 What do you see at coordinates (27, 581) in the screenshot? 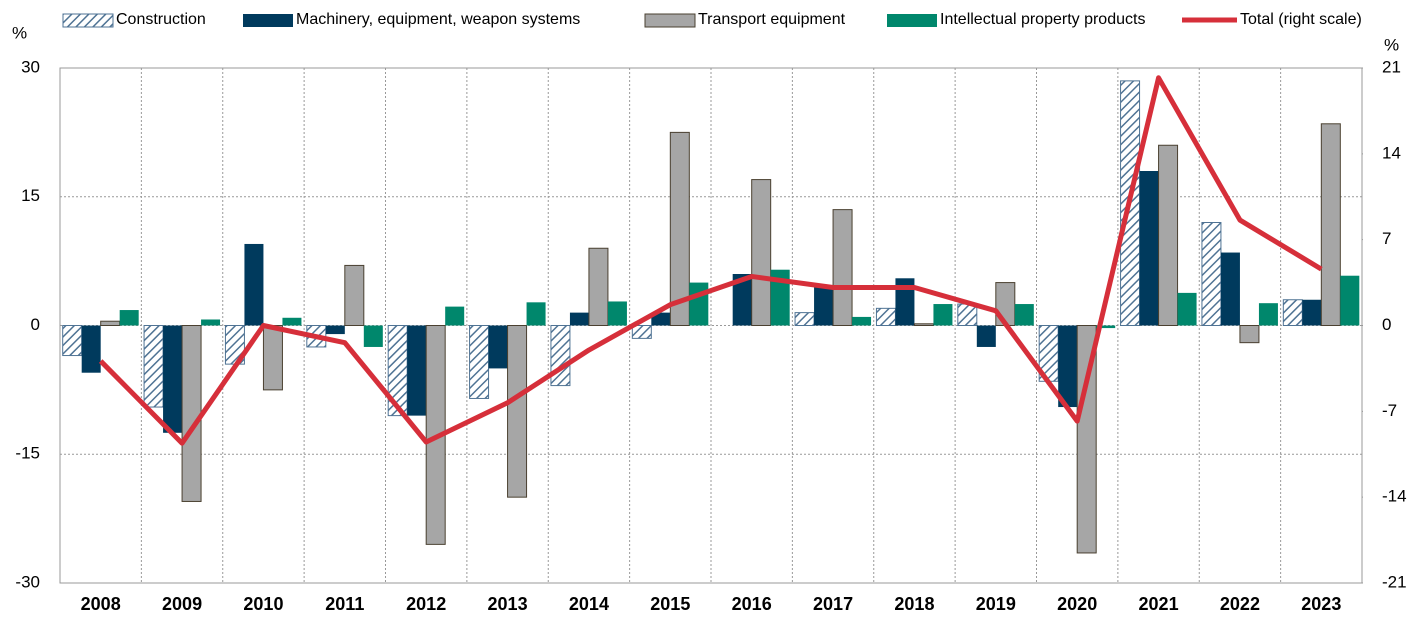
I see `y-tick-label: -30` at bounding box center [27, 581].